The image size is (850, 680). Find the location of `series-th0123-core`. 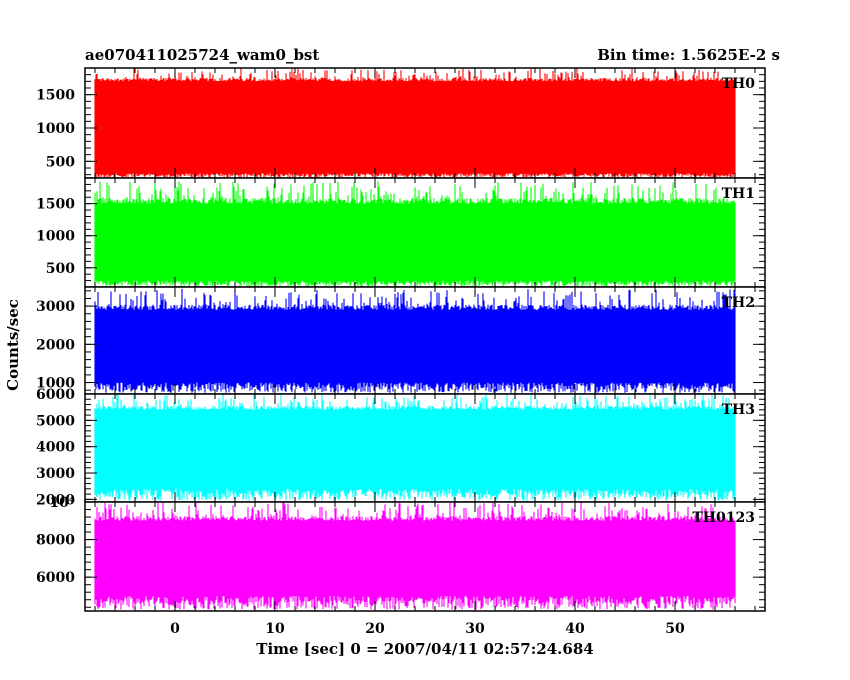

series-th0123-core is located at coordinates (415, 558).